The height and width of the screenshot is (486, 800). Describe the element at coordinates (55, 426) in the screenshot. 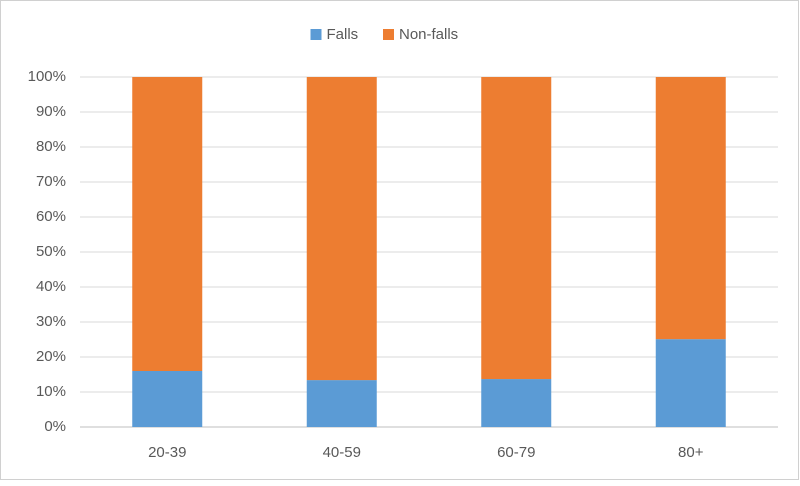

I see `y-tick-label: 0%` at that location.